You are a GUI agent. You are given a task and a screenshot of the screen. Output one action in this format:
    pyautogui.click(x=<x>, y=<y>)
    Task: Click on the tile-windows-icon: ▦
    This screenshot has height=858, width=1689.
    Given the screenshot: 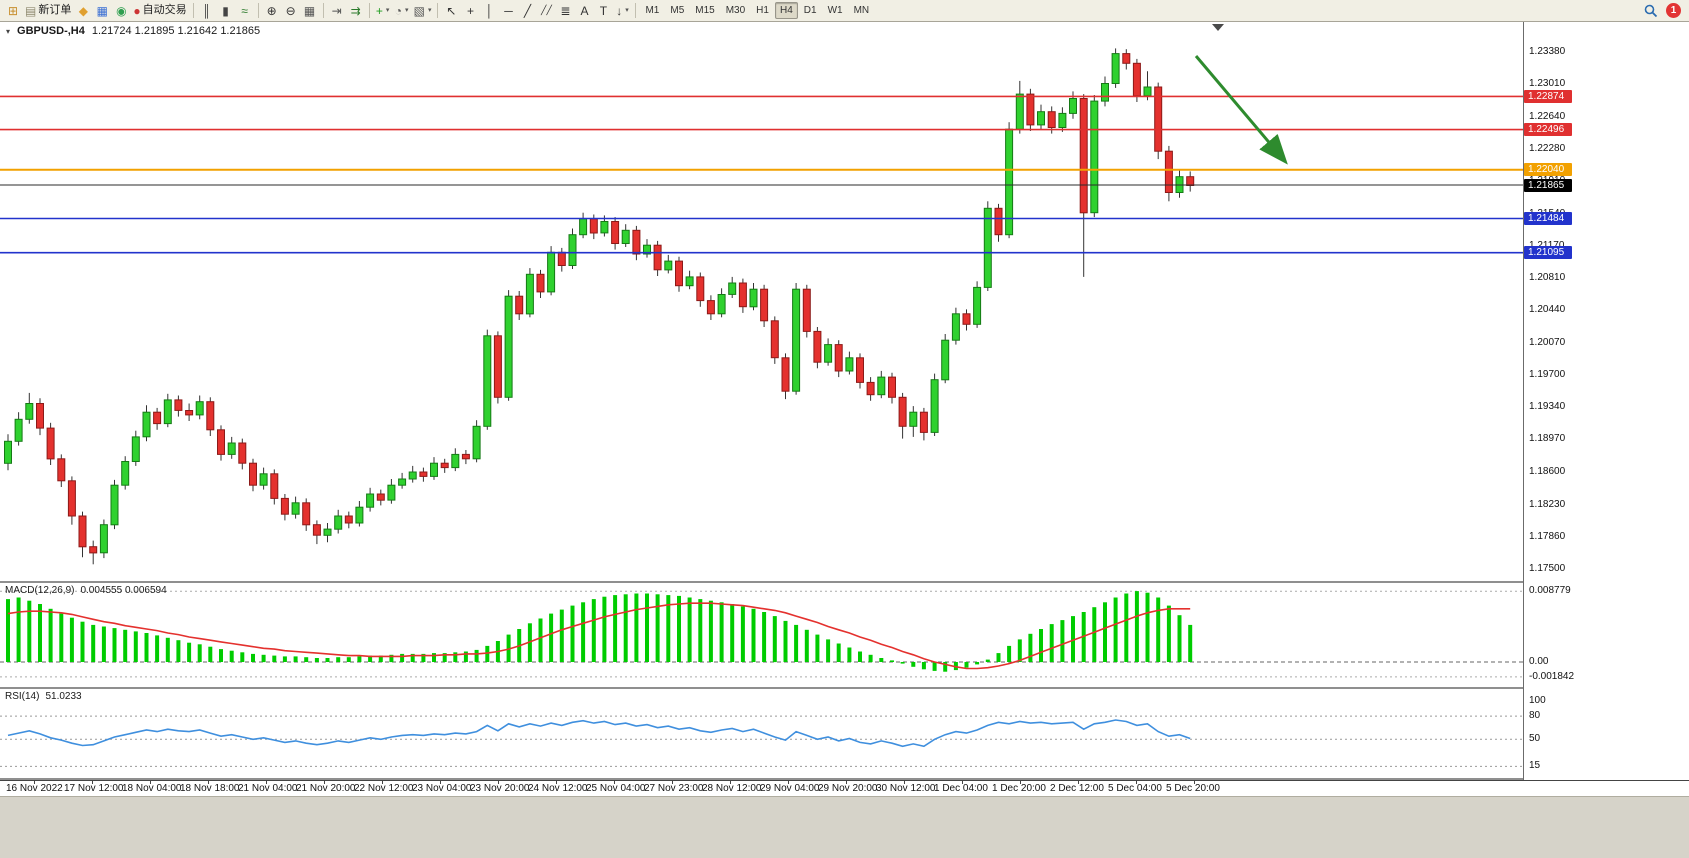 What is the action you would take?
    pyautogui.click(x=309, y=10)
    